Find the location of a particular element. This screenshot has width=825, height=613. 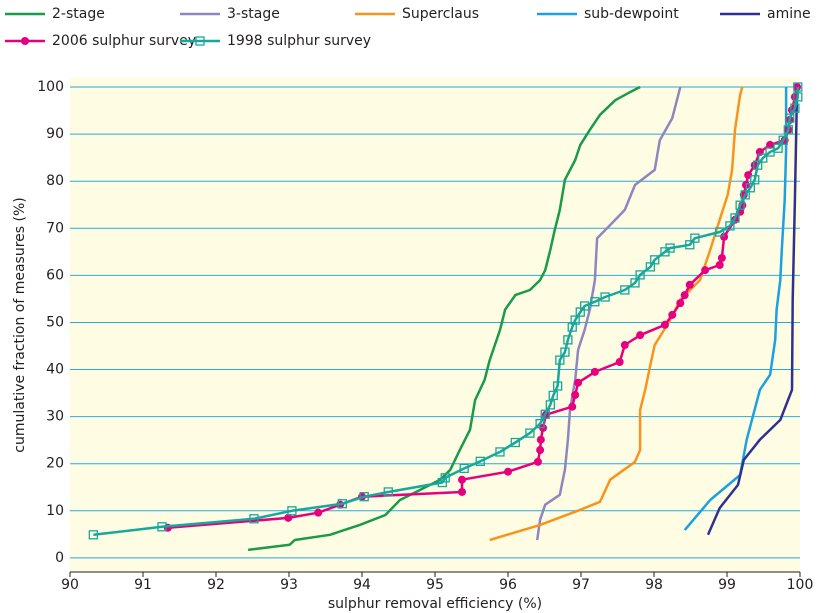

legend-label: sub-dewpoint is located at coordinates (631, 14).